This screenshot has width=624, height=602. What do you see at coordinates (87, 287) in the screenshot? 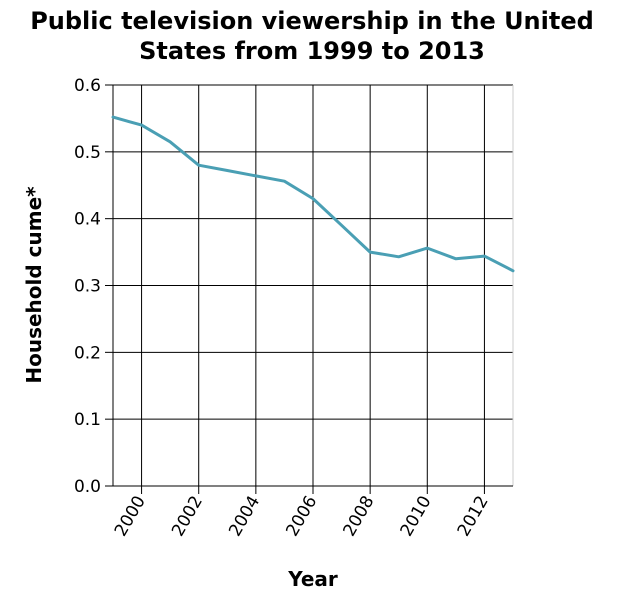
I see `y-tick-label: 0.3` at bounding box center [87, 287].